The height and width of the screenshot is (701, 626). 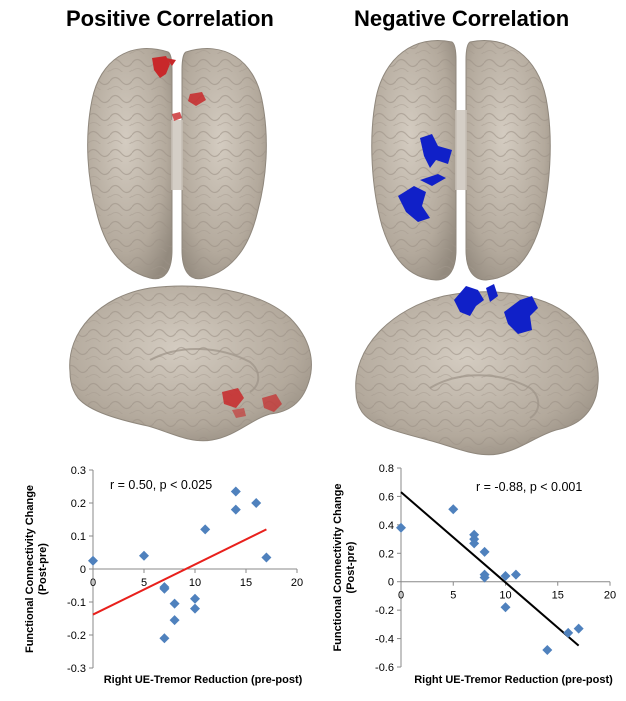 What do you see at coordinates (179, 88) in the screenshot?
I see `positive-cluster-axial` at bounding box center [179, 88].